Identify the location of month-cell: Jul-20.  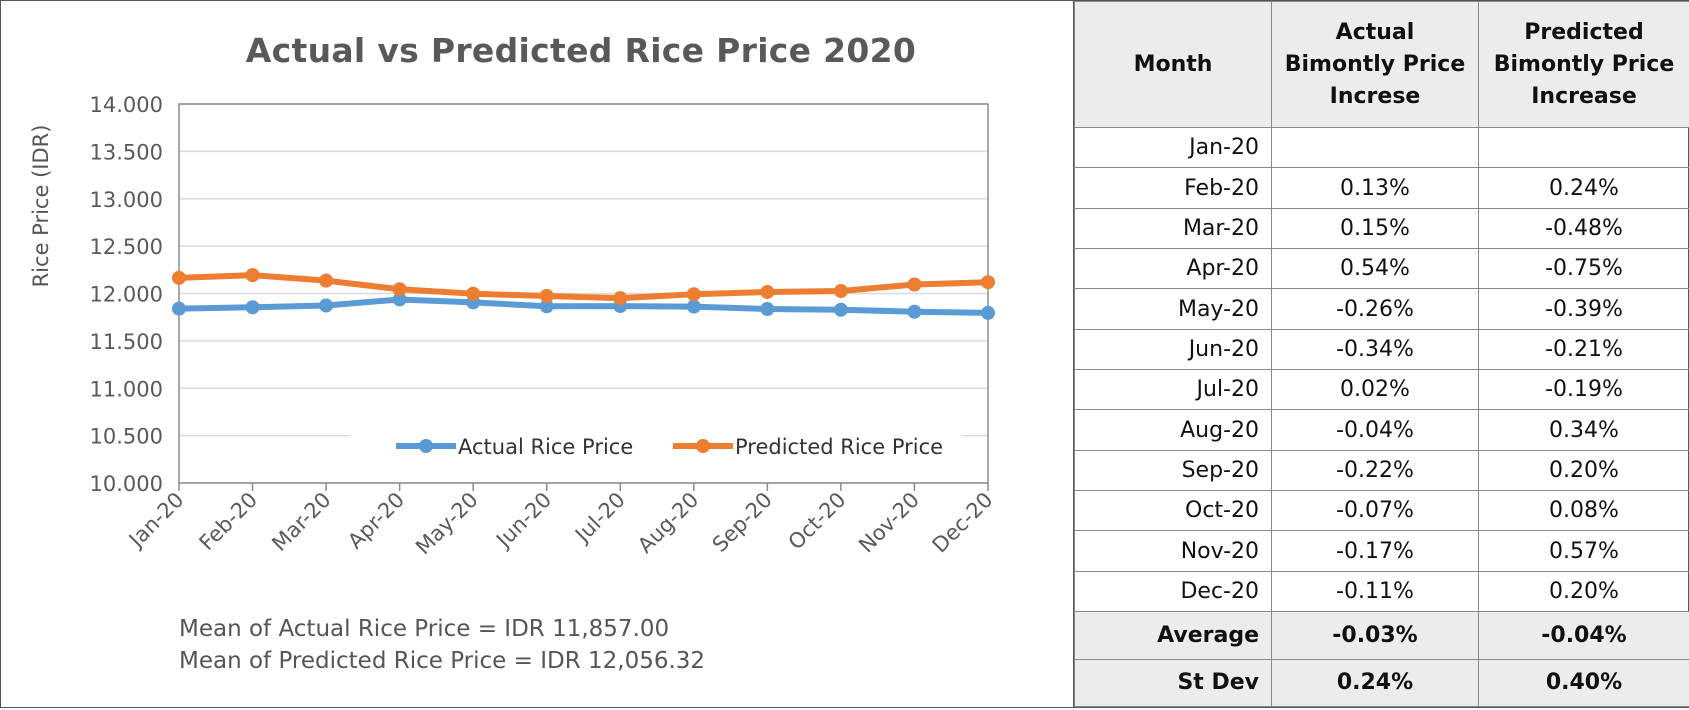
(1173, 390).